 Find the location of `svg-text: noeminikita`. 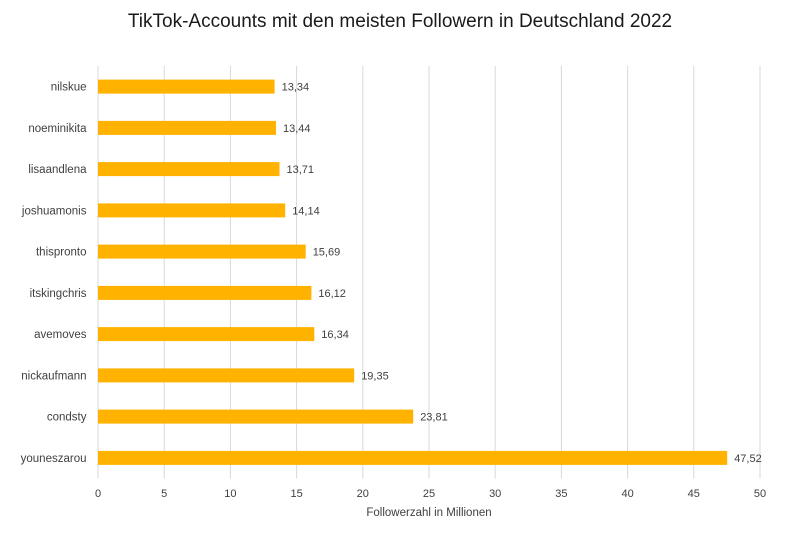

svg-text: noeminikita is located at coordinates (57, 129).